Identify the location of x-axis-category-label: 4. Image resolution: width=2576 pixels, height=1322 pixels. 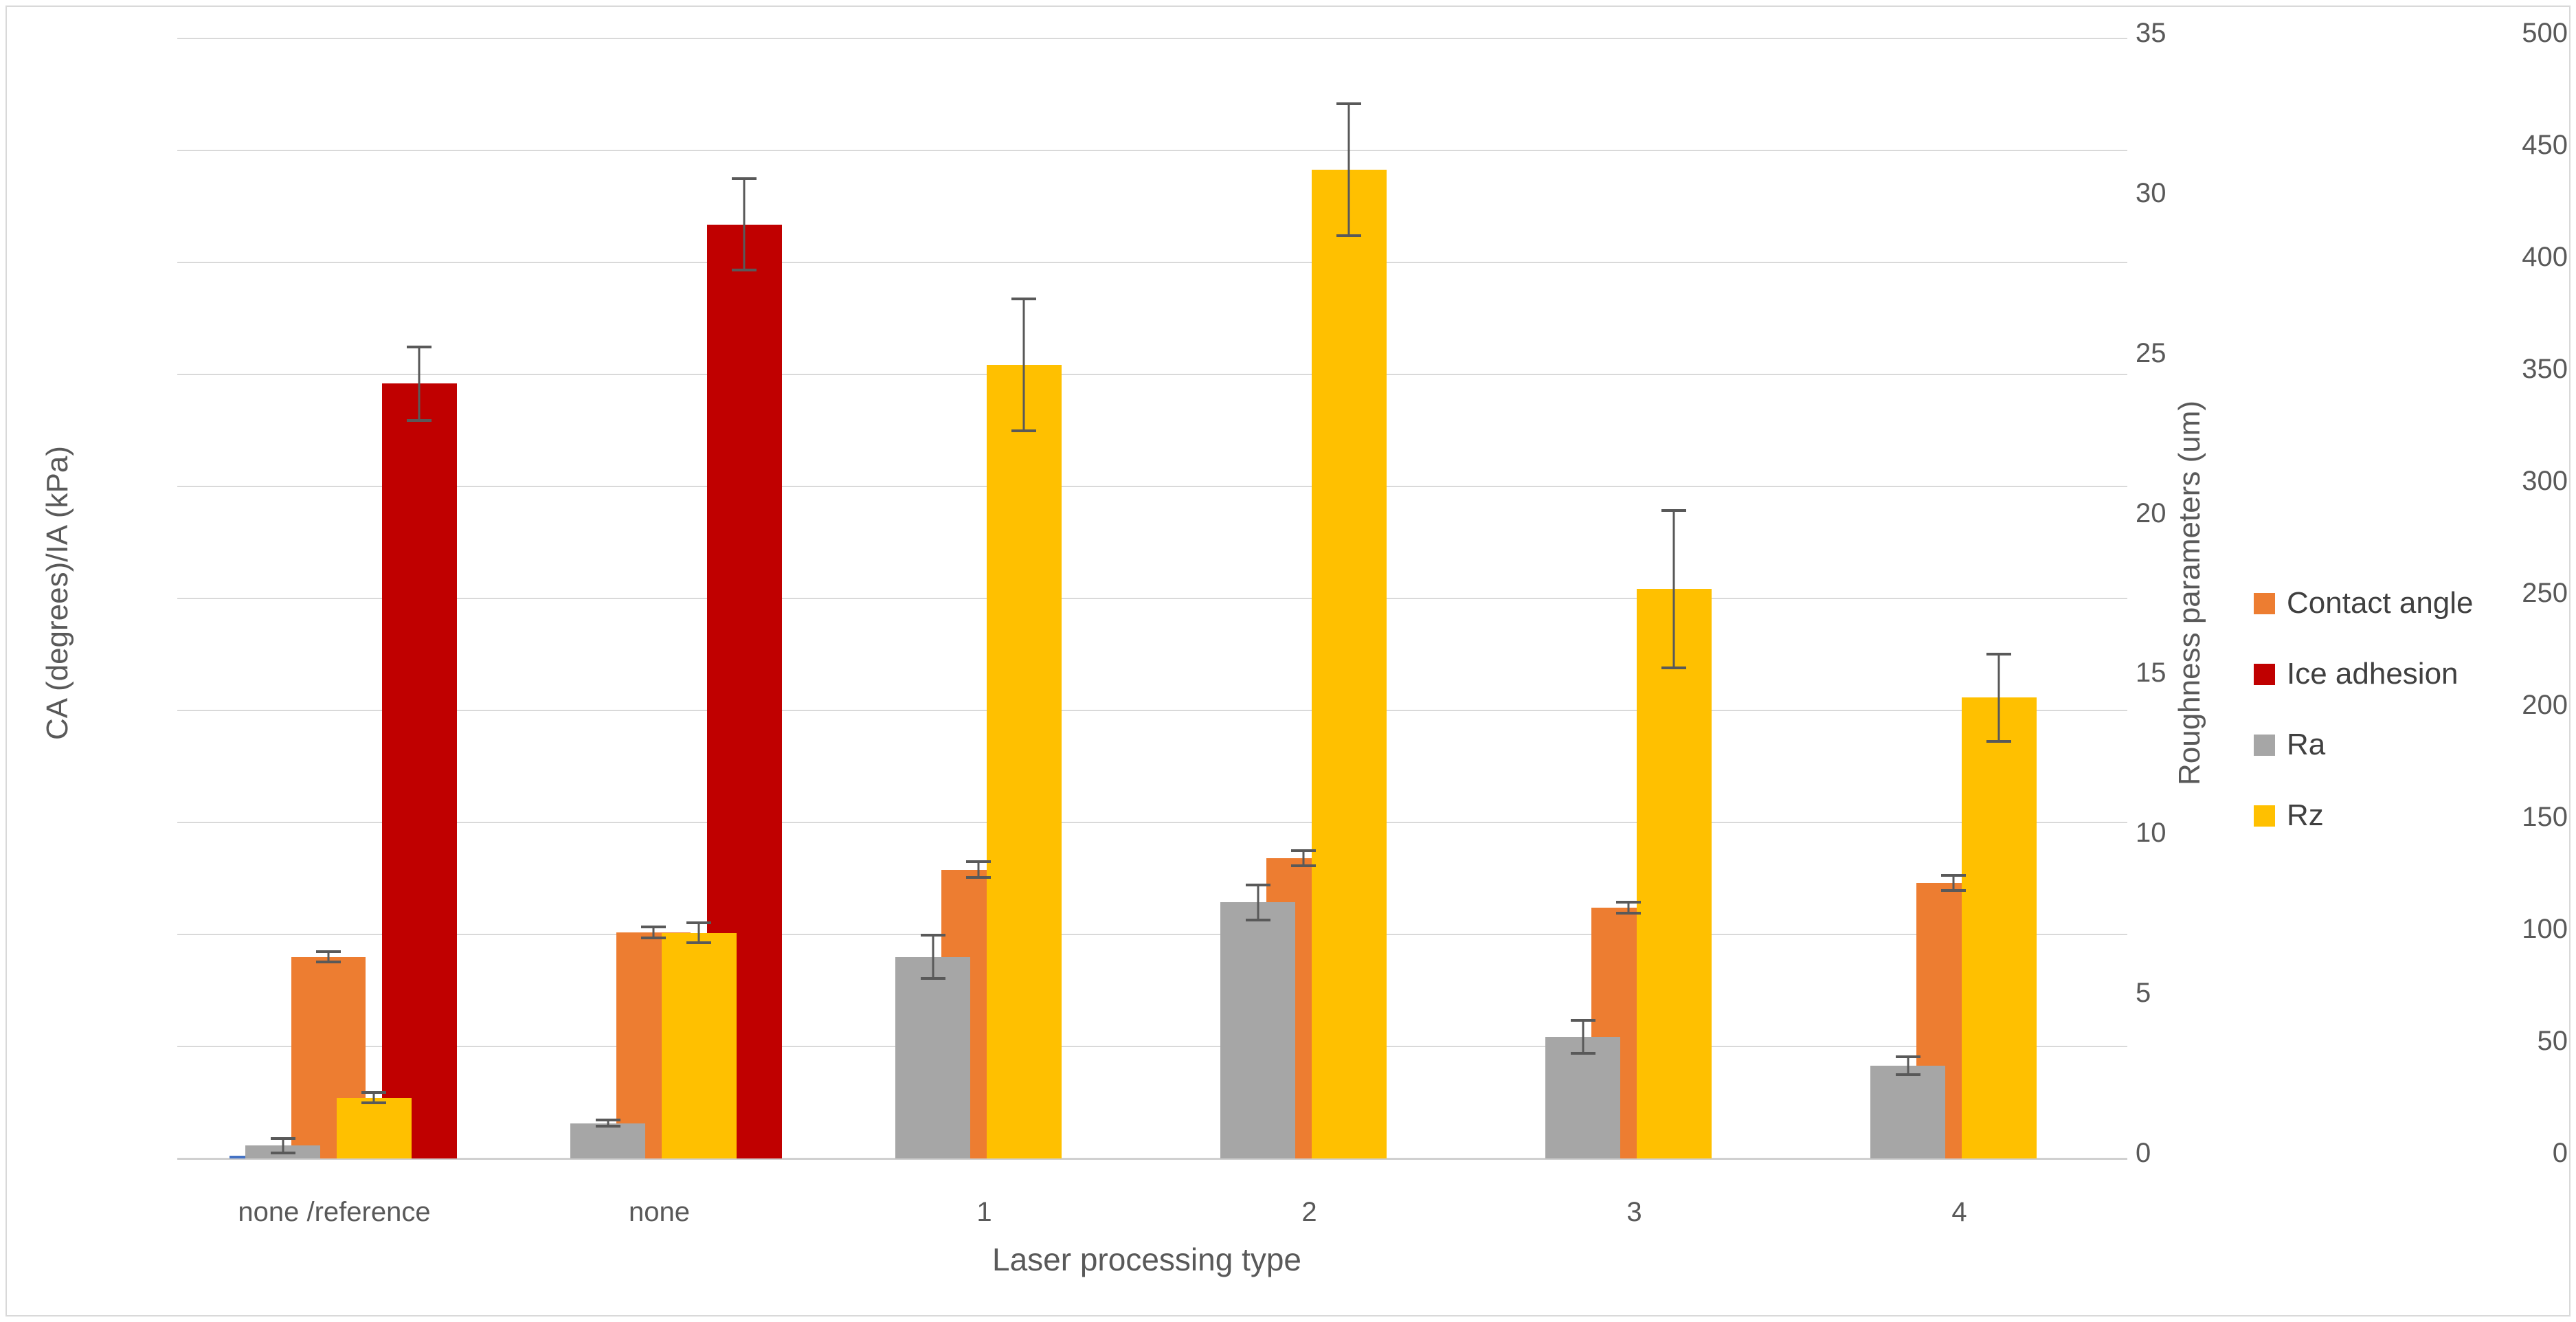
(1959, 1212).